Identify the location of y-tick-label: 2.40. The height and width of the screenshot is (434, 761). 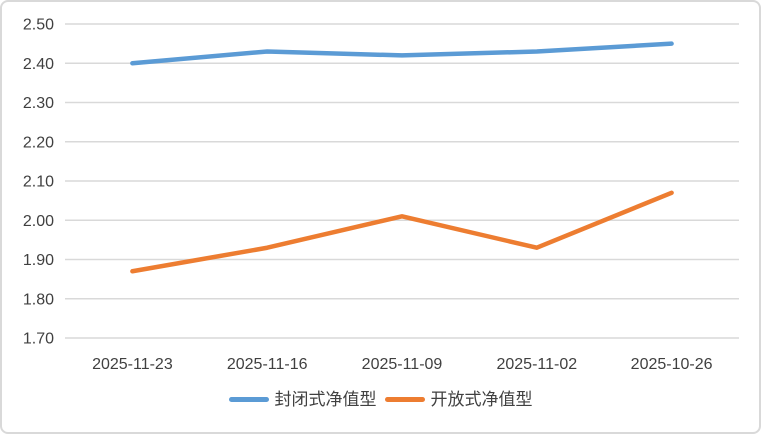
(38, 64).